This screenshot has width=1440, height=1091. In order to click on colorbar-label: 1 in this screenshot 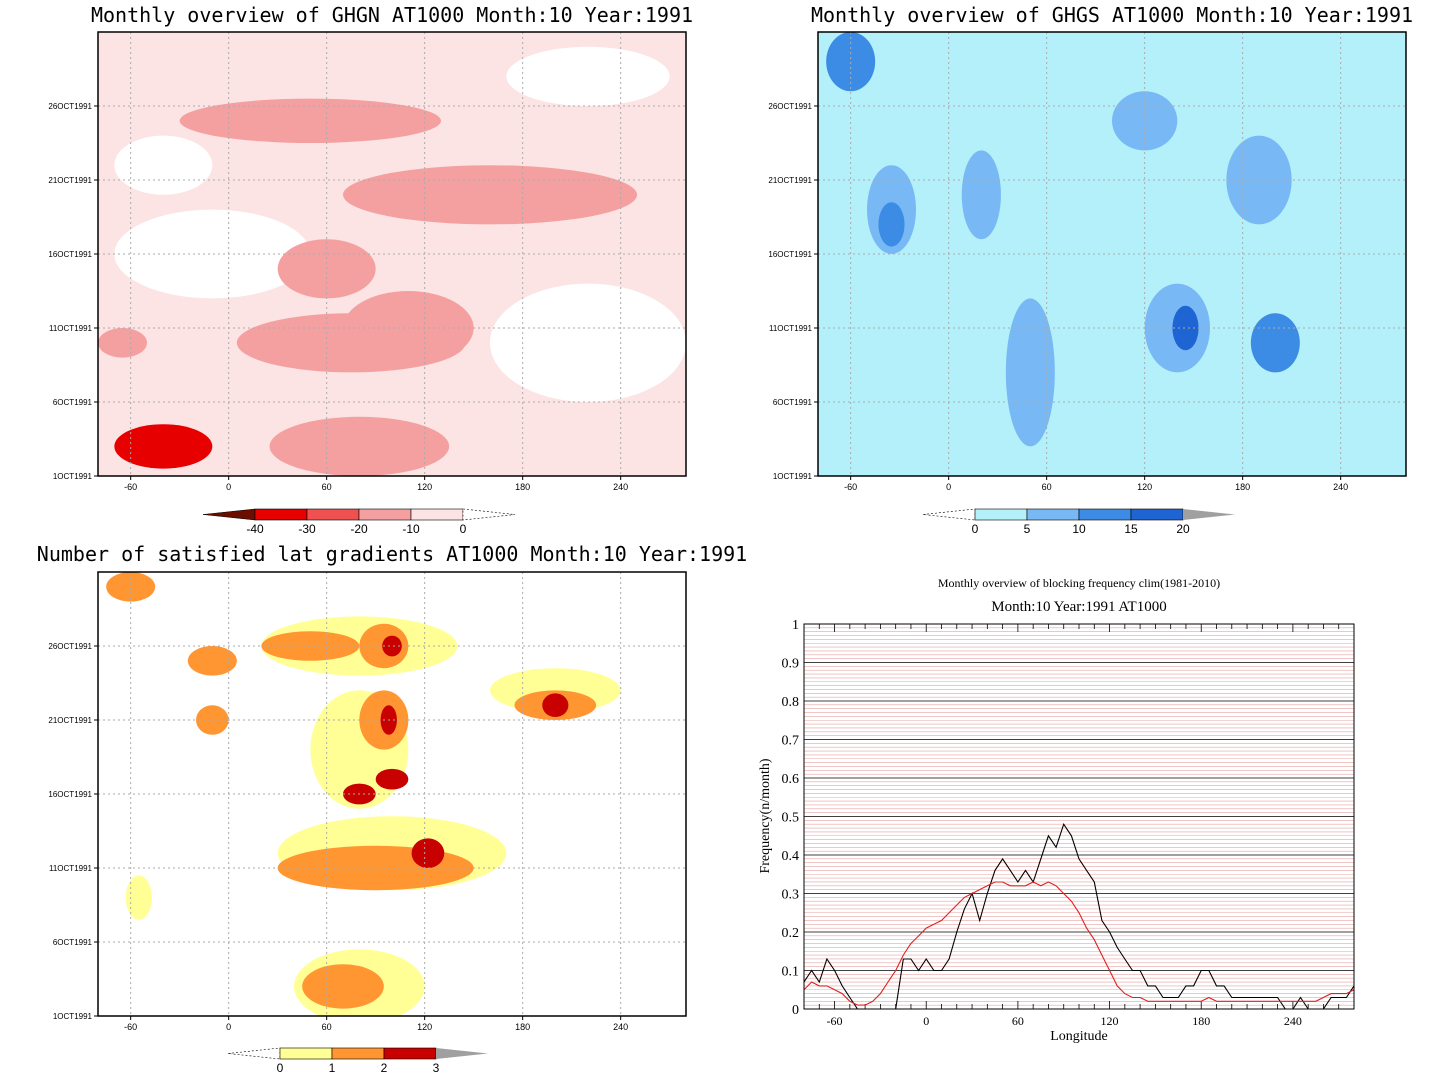, I will do `click(332, 1068)`.